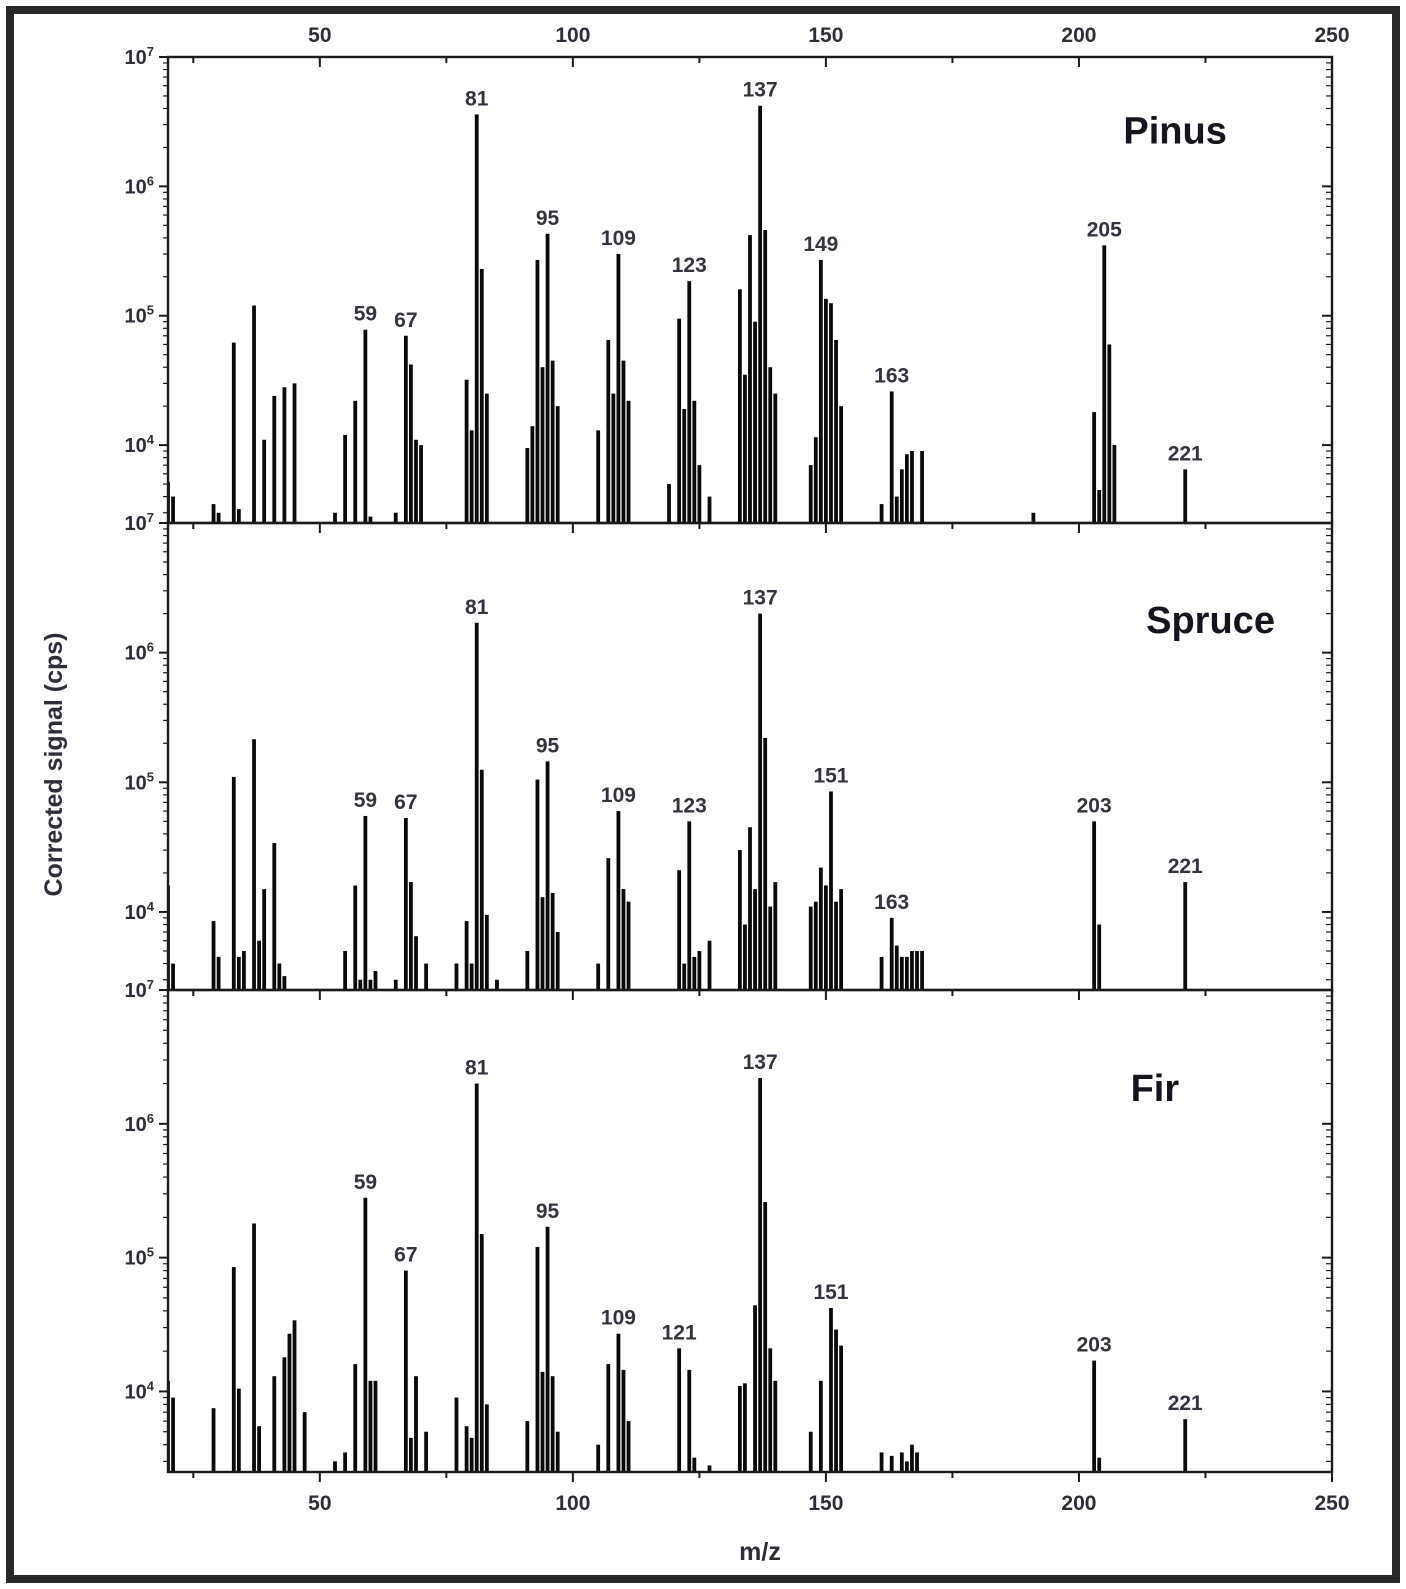 The image size is (1406, 1589). What do you see at coordinates (1094, 1345) in the screenshot?
I see `peak-label: 203` at bounding box center [1094, 1345].